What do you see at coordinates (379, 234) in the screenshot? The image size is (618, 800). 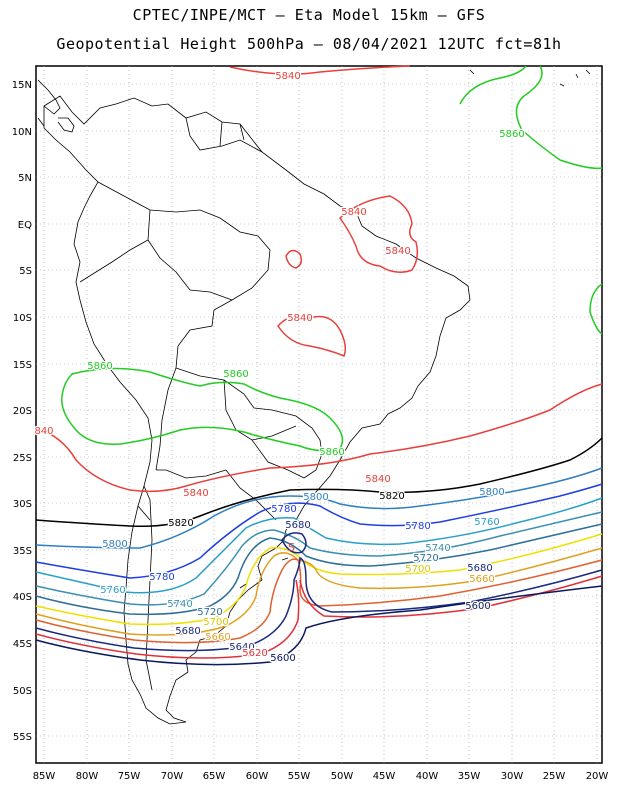 I see `contour-5840-ne-brazil` at bounding box center [379, 234].